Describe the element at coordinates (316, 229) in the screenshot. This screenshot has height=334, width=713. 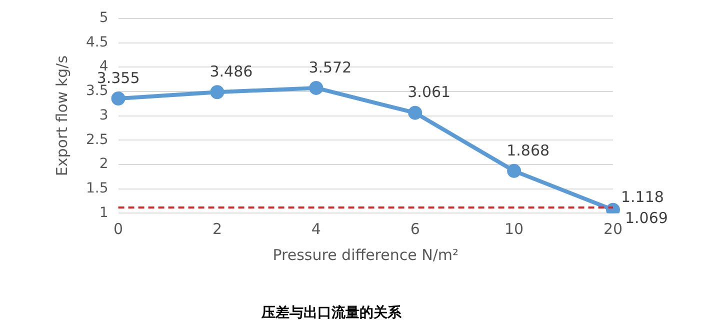
I see `x-tick-label: 4` at that location.